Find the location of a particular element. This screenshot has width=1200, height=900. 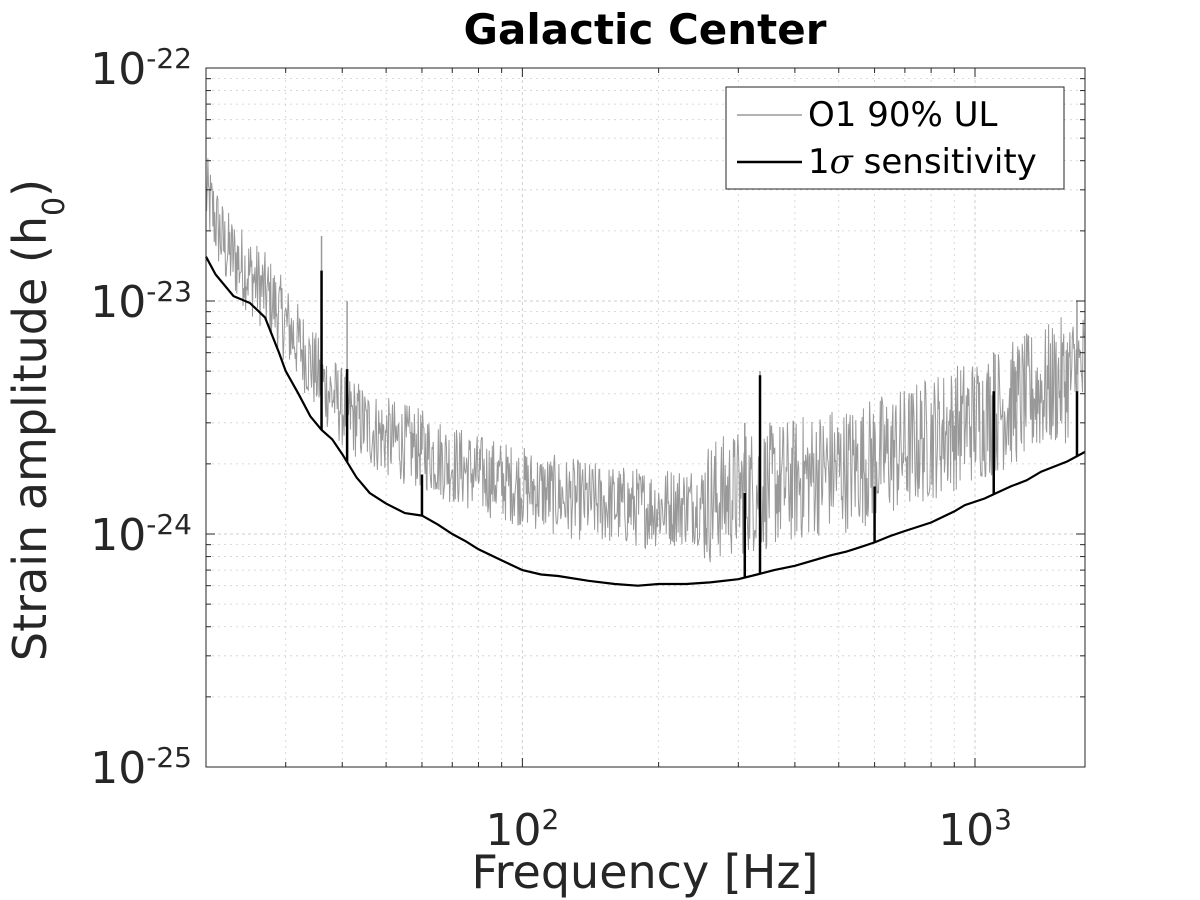

x-axis-label: Frequency [Hz] is located at coordinates (645, 872).